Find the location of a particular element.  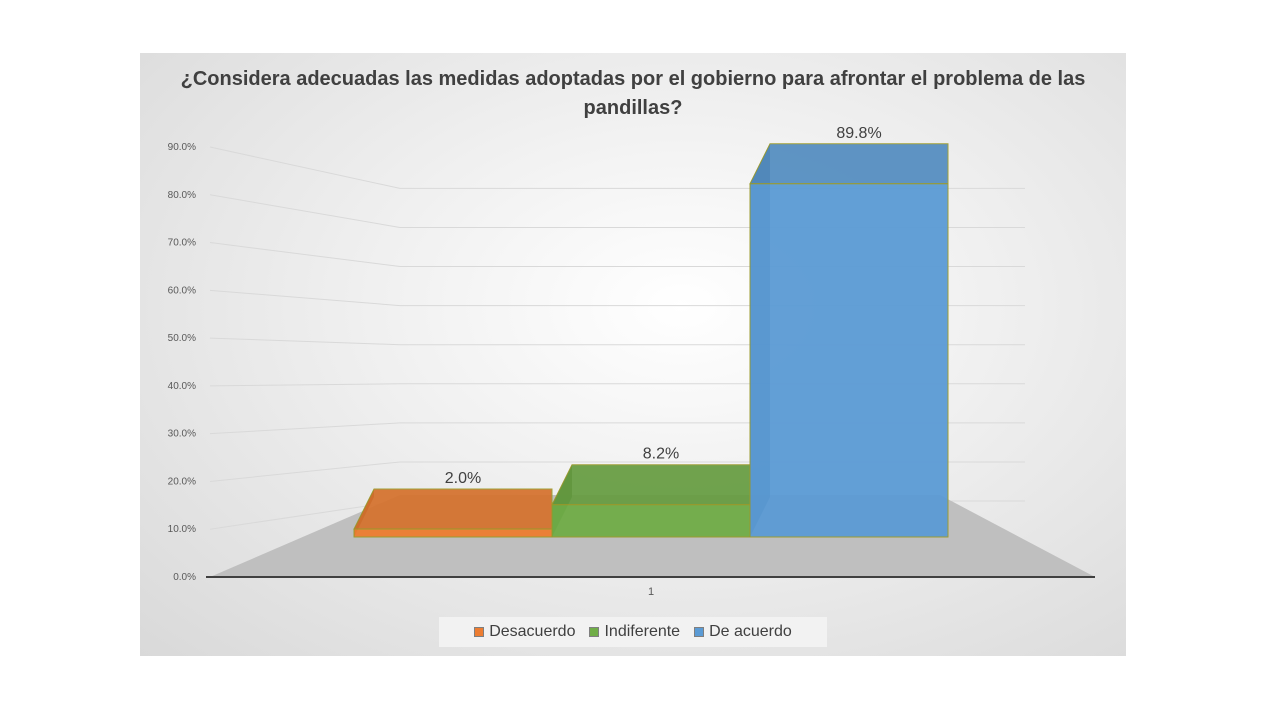

y-tick-label: 10.0% is located at coordinates (182, 529).